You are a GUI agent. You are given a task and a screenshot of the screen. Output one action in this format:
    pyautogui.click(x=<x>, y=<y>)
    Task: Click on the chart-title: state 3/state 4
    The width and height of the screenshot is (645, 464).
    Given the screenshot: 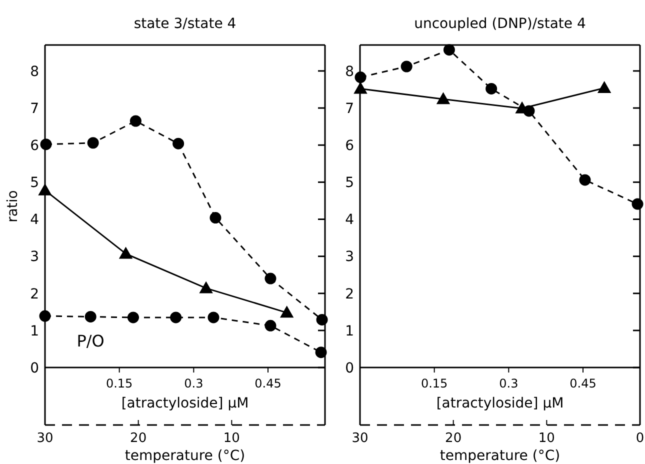 What is the action you would take?
    pyautogui.click(x=185, y=24)
    